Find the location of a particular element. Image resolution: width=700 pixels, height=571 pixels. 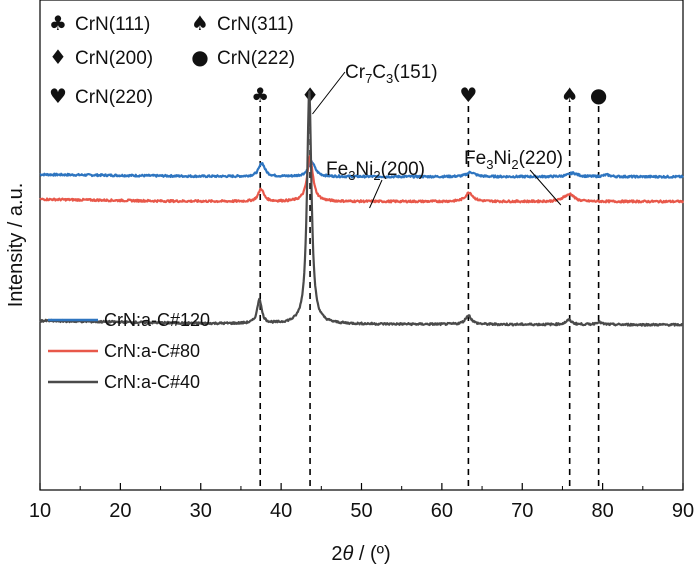

annotation-fe3ni2-220: Fe3Ni2(220) is located at coordinates (513, 160).